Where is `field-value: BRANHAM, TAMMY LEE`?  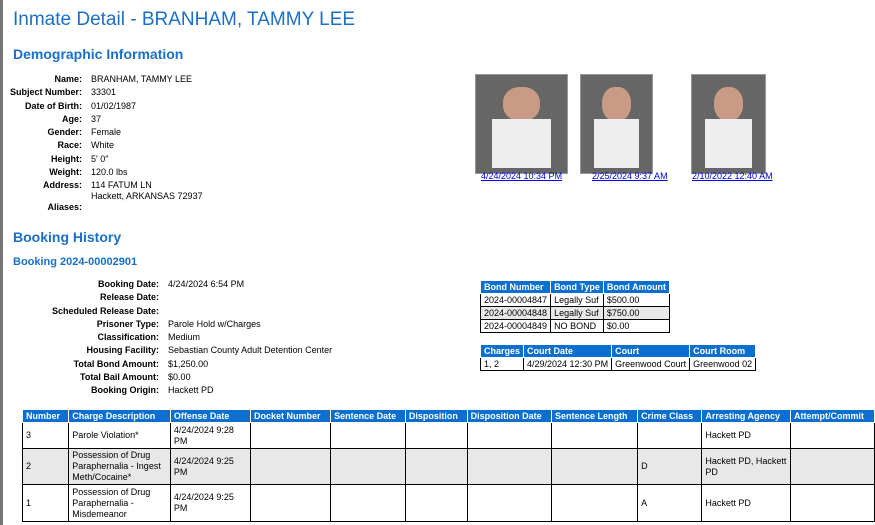
field-value: BRANHAM, TAMMY LEE is located at coordinates (142, 79).